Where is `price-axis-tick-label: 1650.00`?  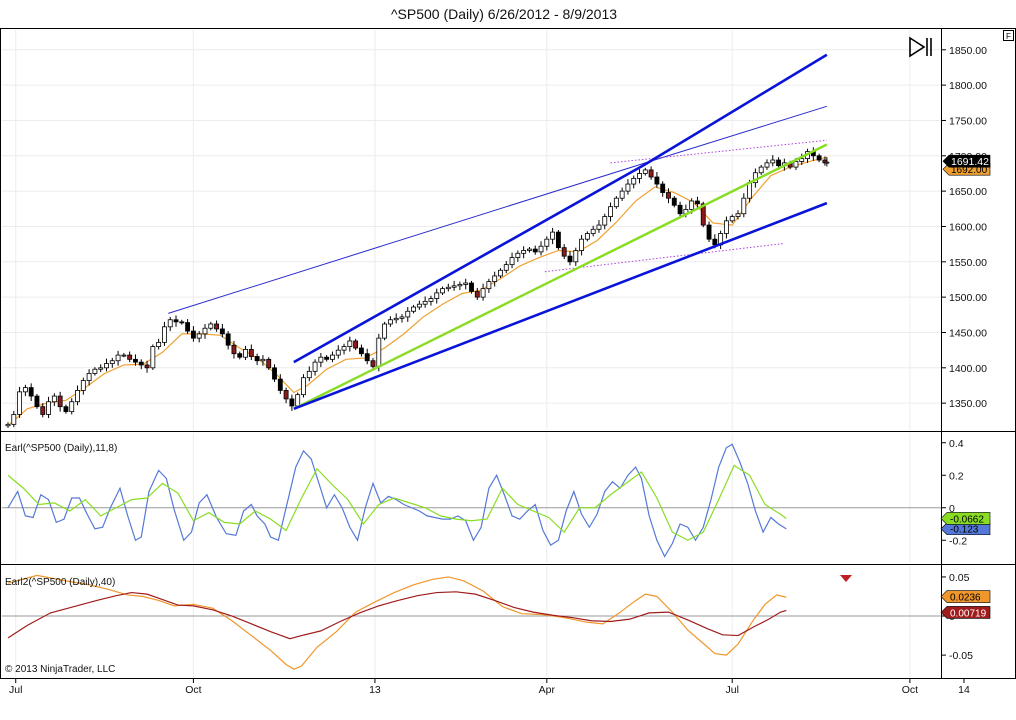 price-axis-tick-label: 1650.00 is located at coordinates (968, 192).